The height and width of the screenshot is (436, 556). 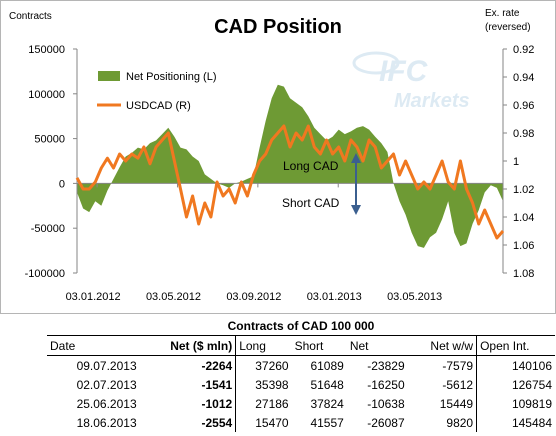 I want to click on cell-short: 51648, so click(x=327, y=384).